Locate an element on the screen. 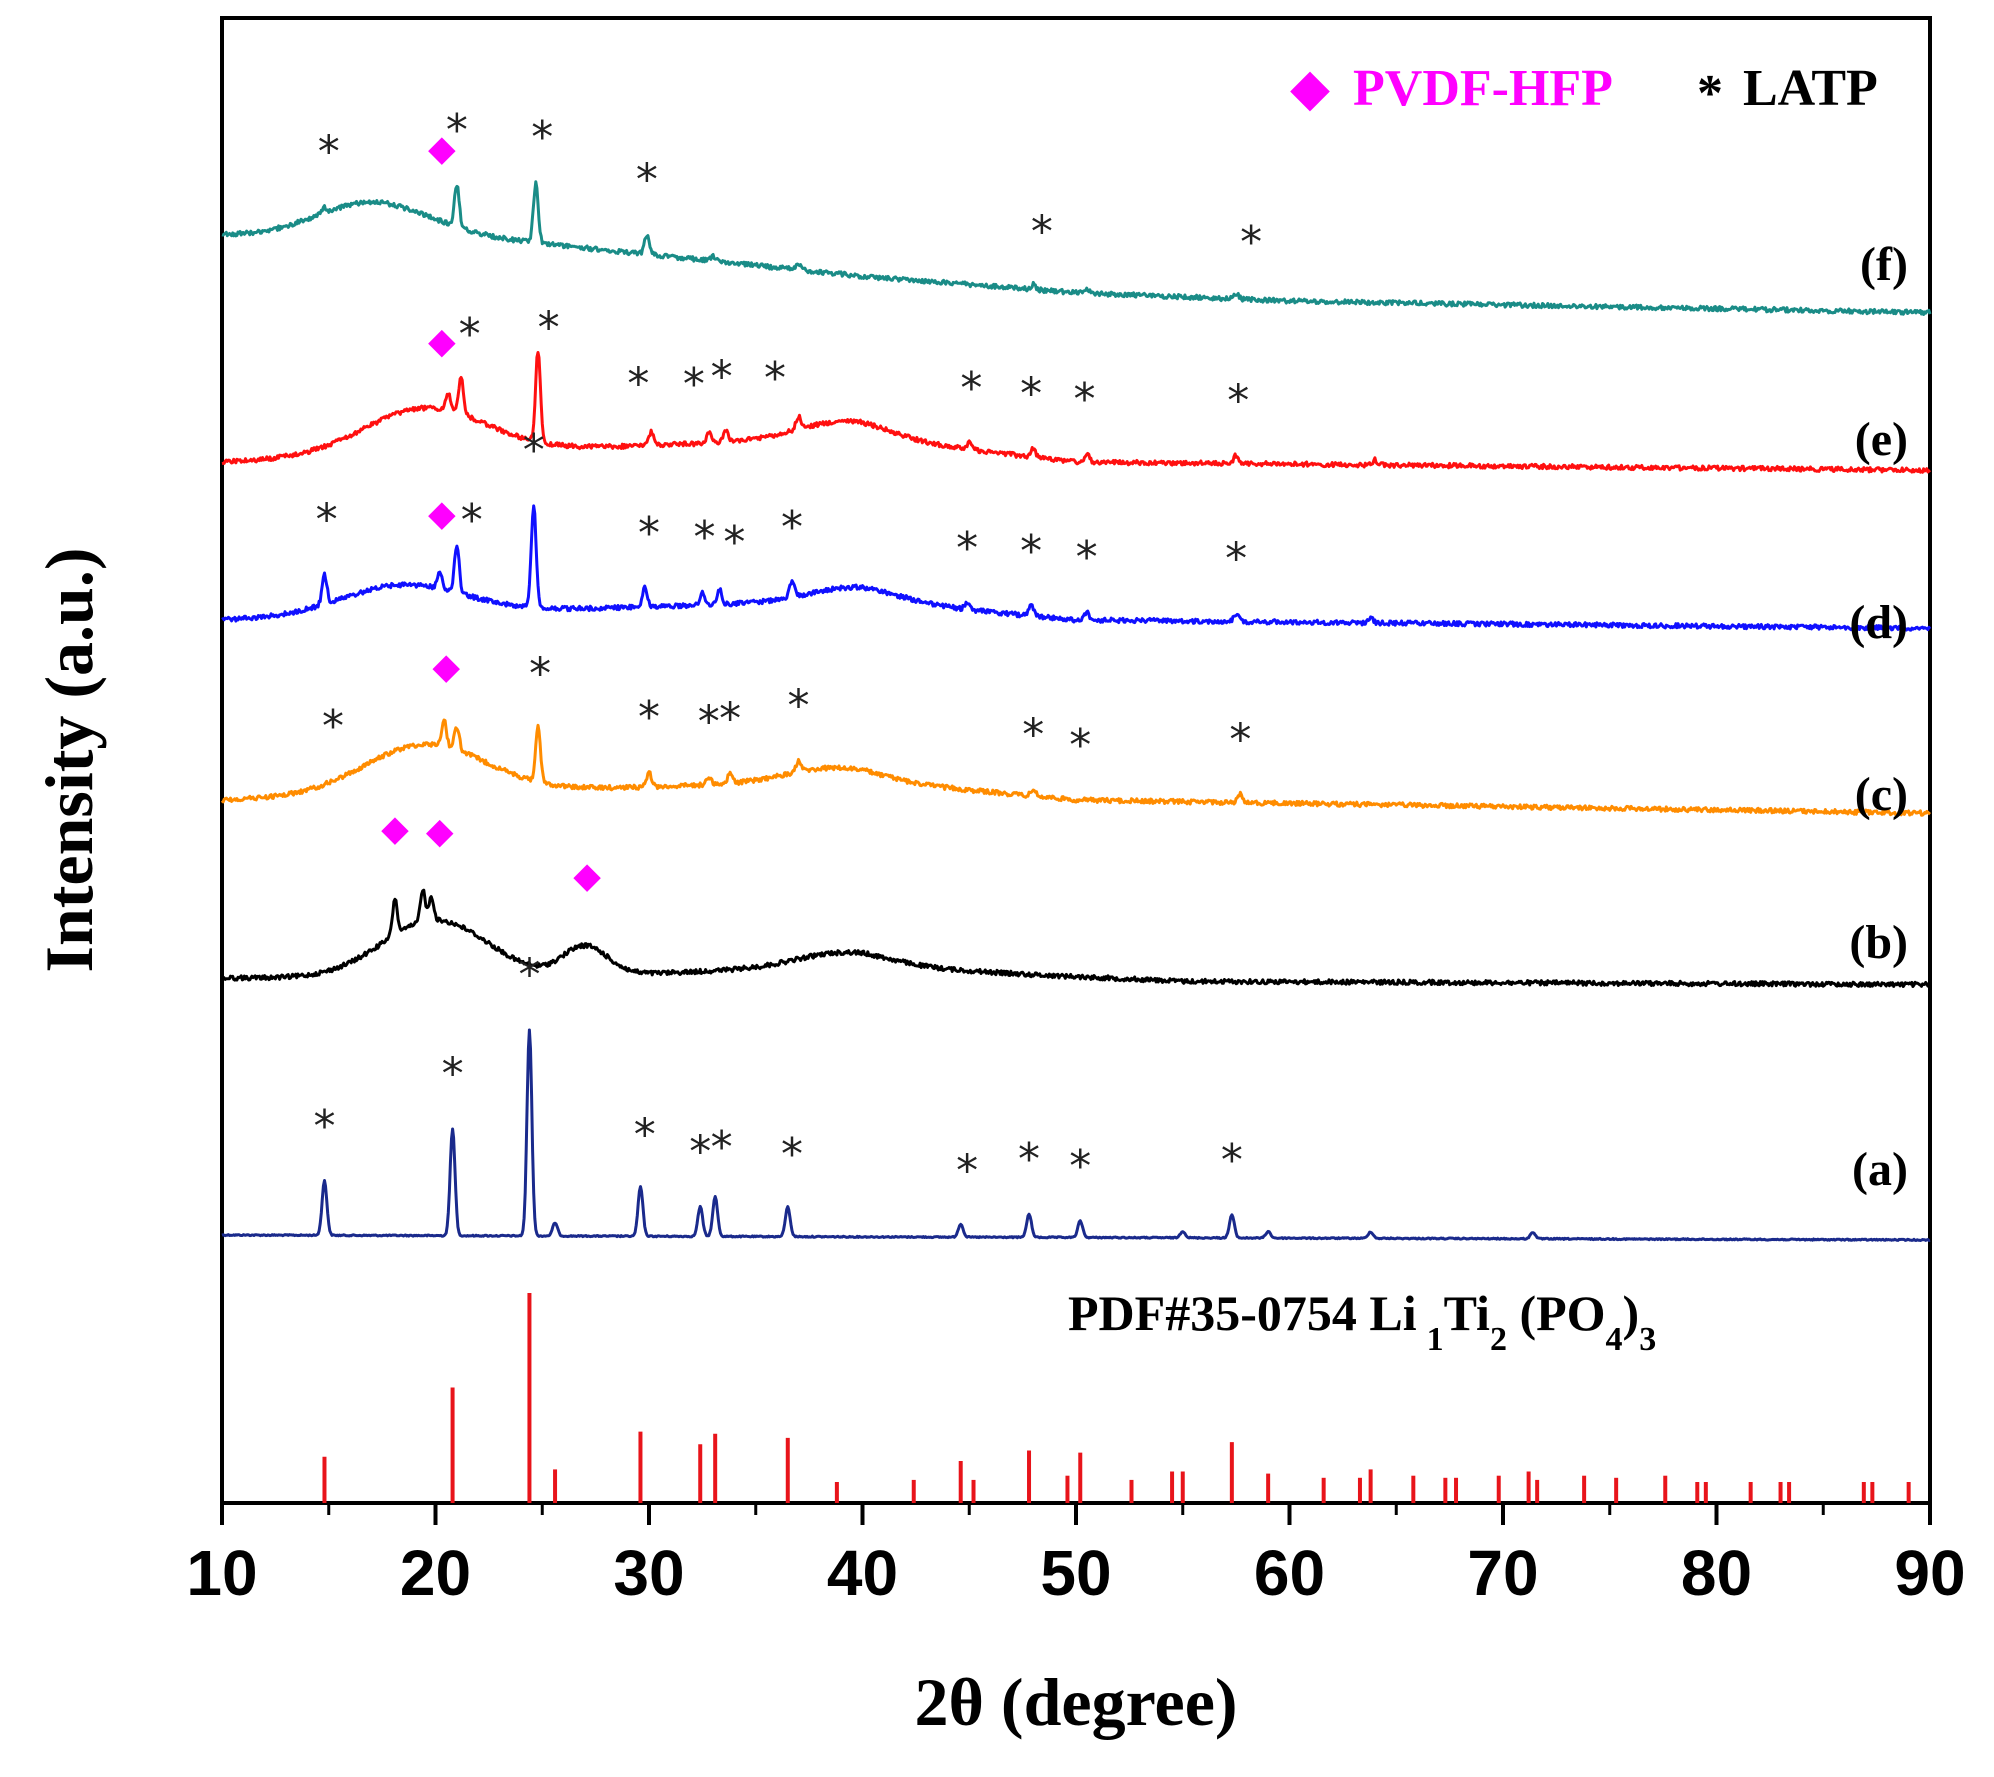 Image resolution: width=1994 pixels, height=1777 pixels. x-tick-label: 30 is located at coordinates (648, 1573).